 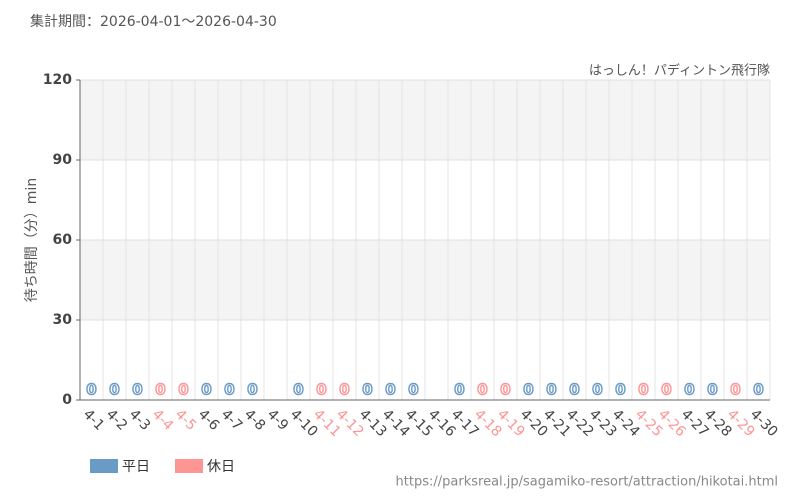 What do you see at coordinates (185, 419) in the screenshot?
I see `x-tick-label: 4-5` at bounding box center [185, 419].